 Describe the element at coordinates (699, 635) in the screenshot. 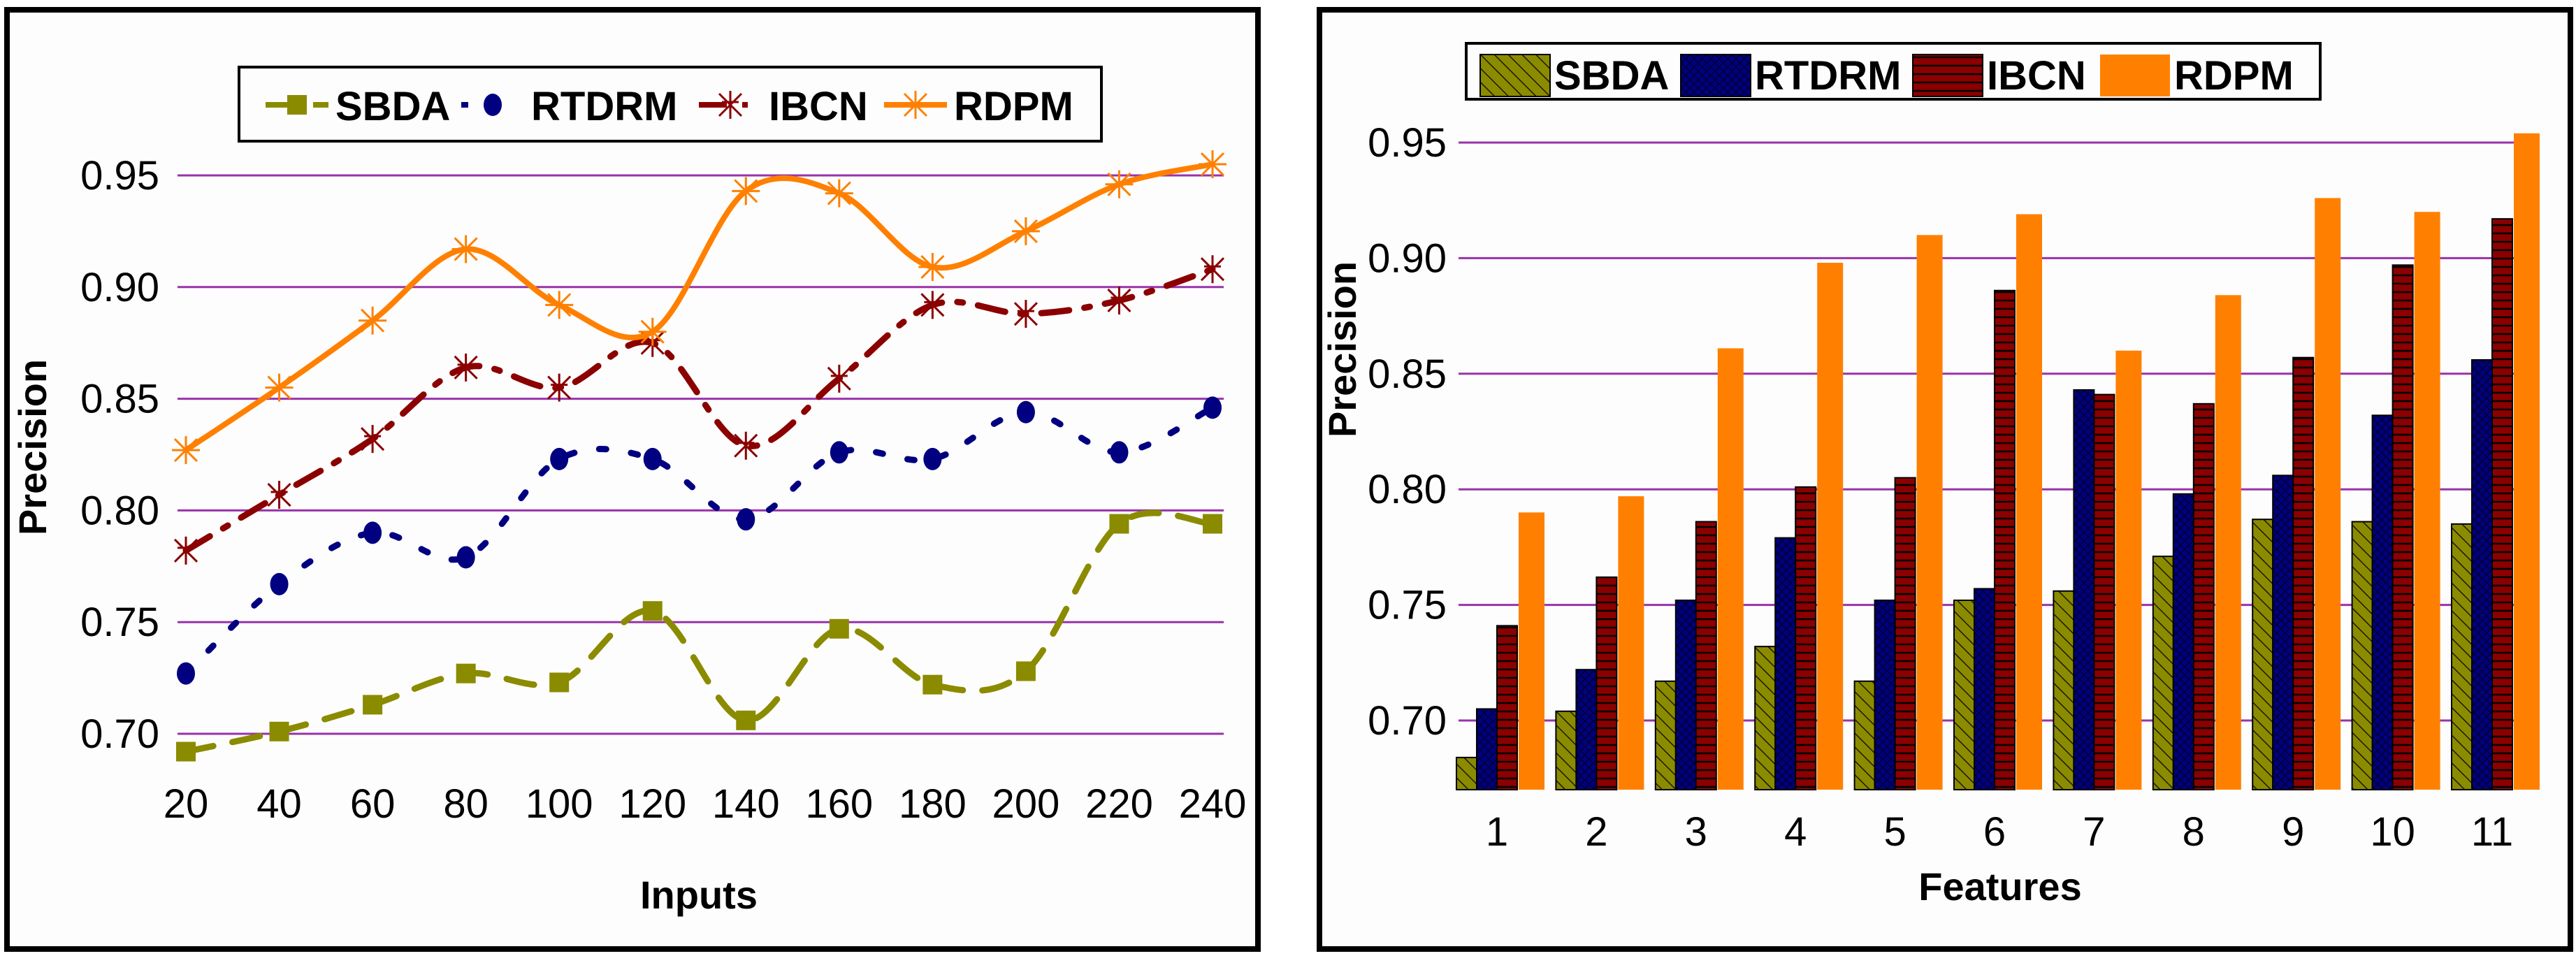

I see `line-series-sbda` at that location.